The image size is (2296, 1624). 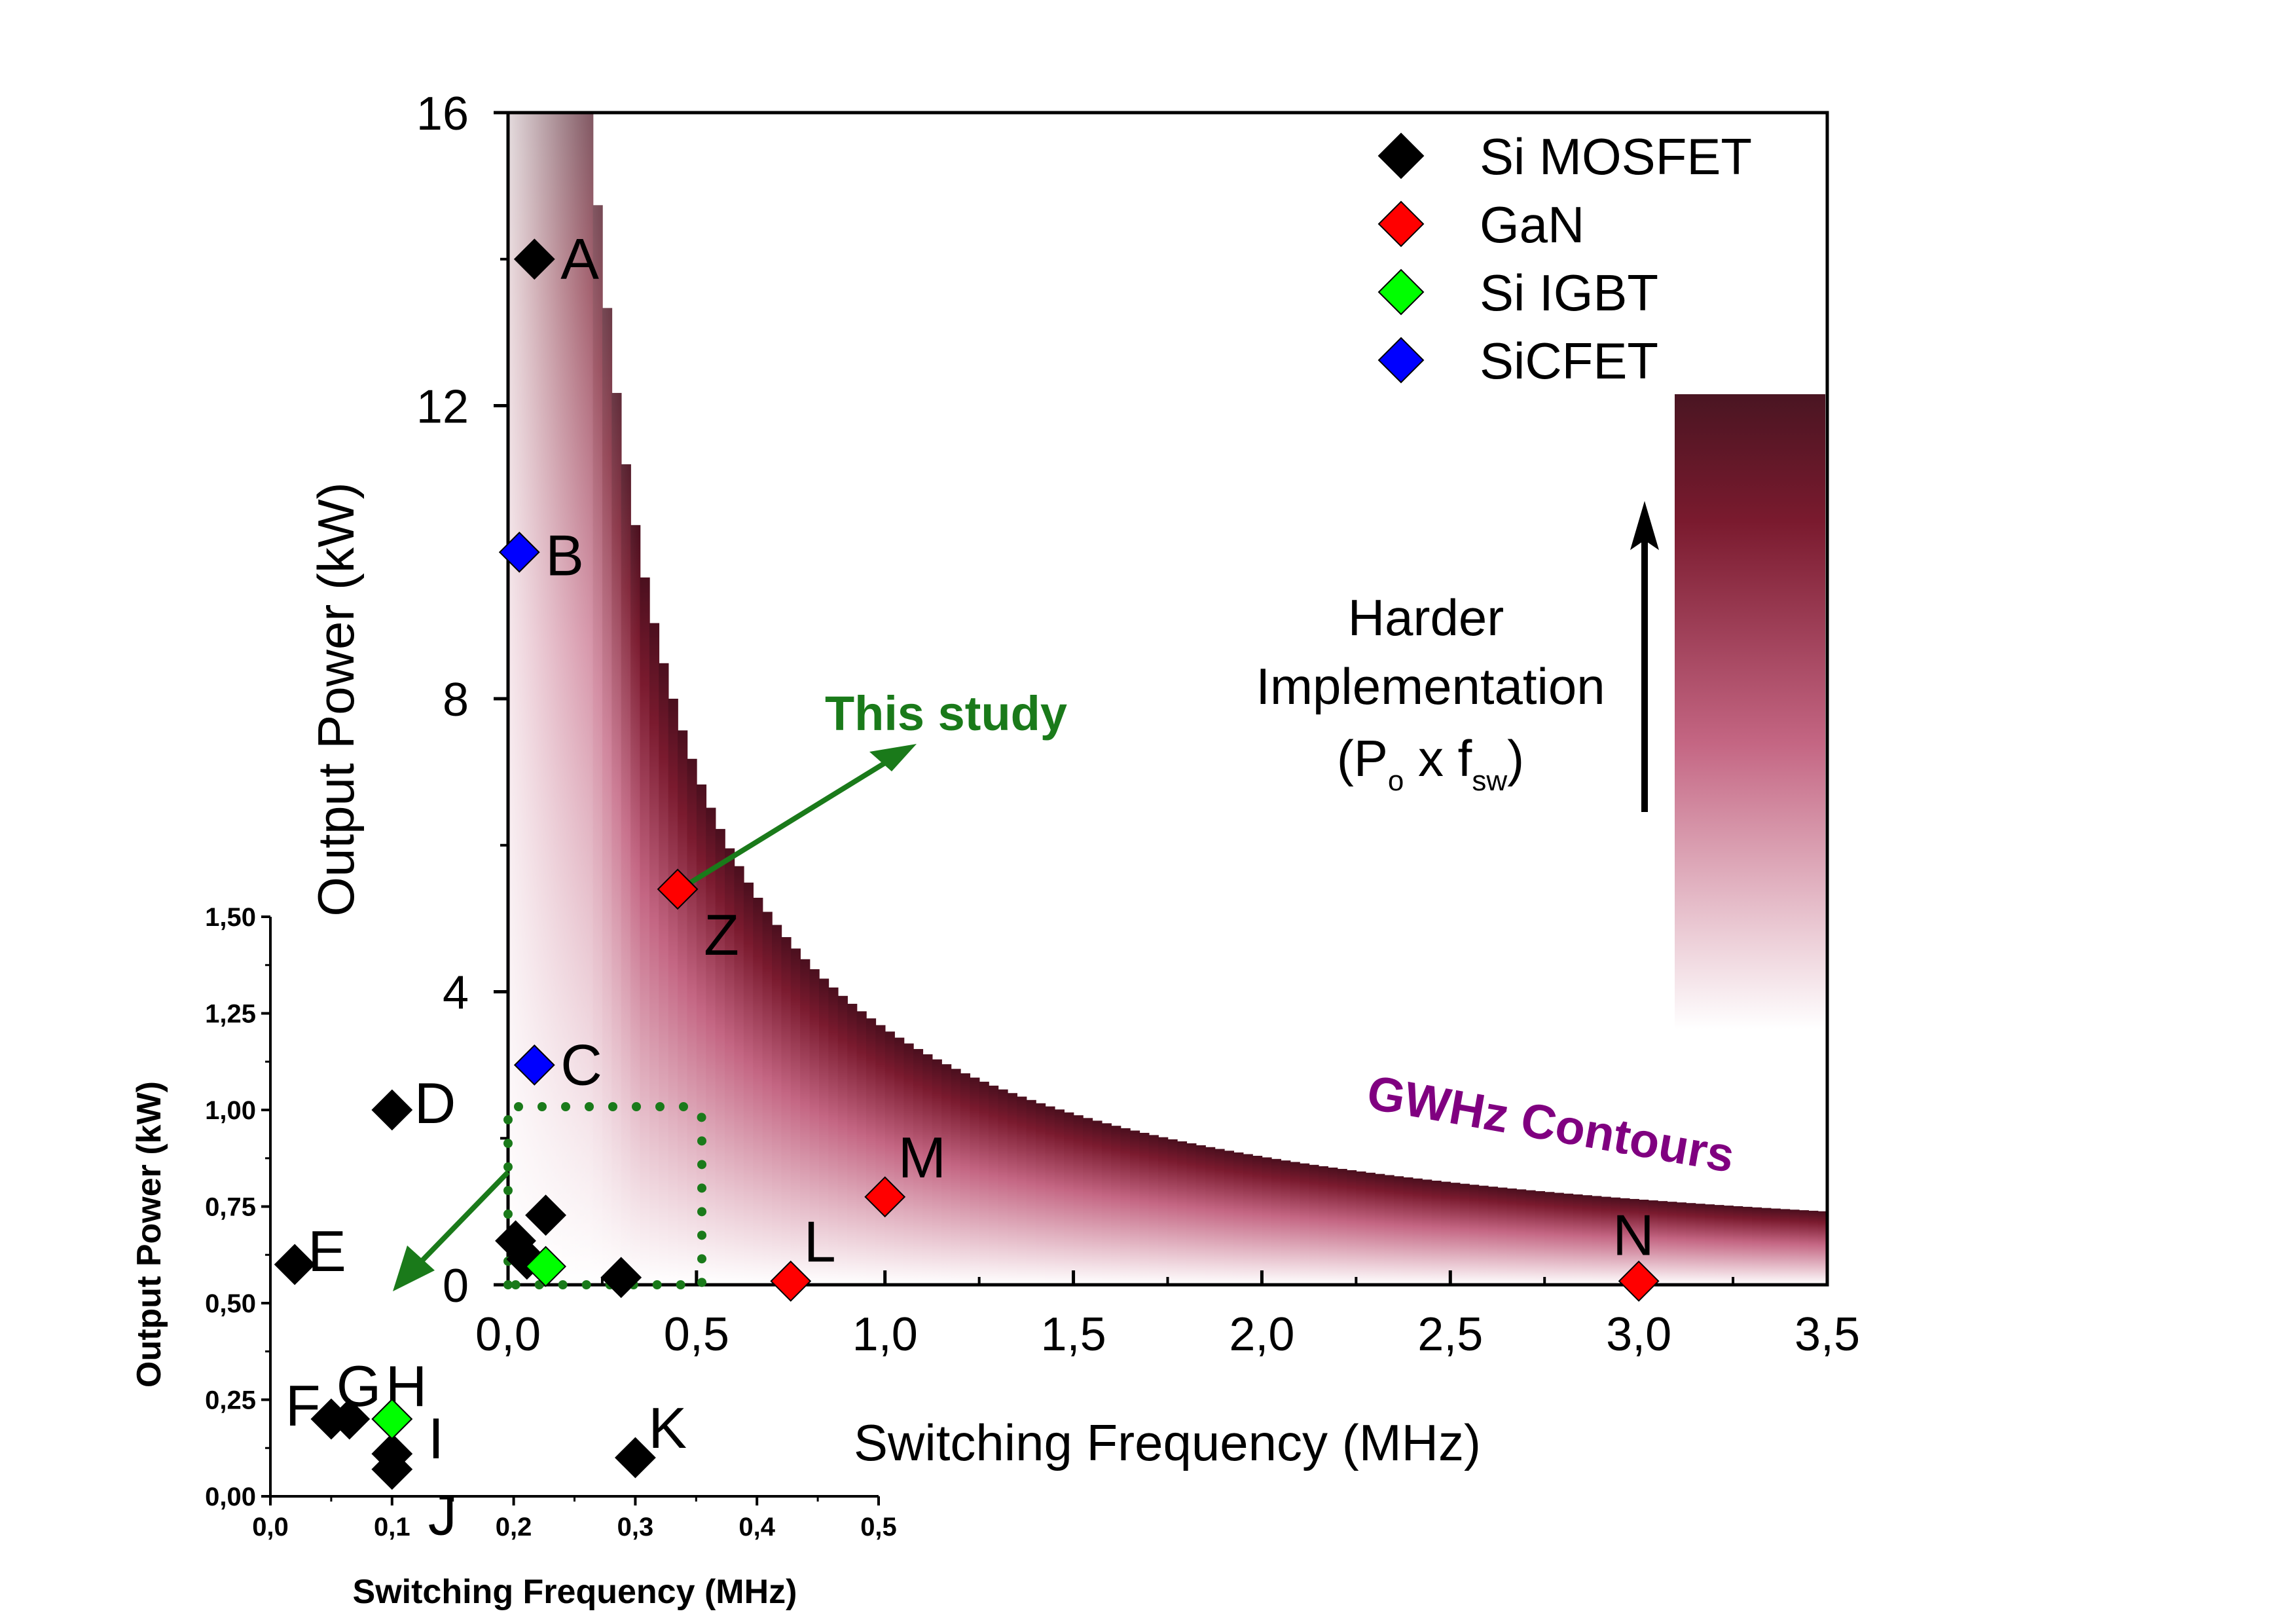 What do you see at coordinates (442, 114) in the screenshot?
I see `y-tick-label: 16` at bounding box center [442, 114].